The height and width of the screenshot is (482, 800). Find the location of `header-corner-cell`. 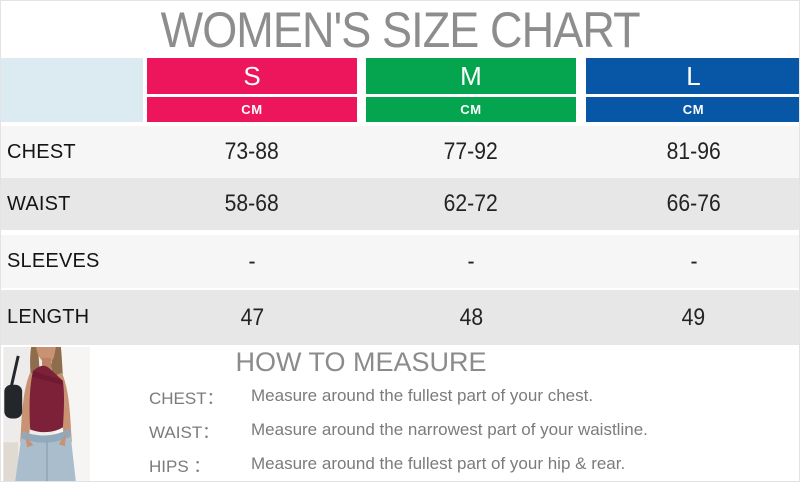

header-corner-cell is located at coordinates (72, 90).